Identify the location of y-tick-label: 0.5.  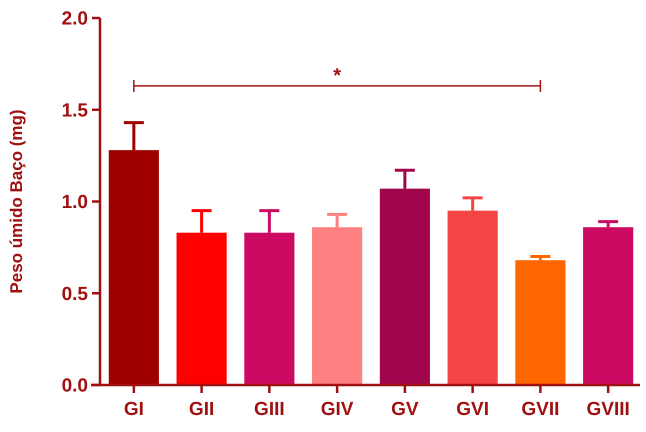
(75, 294).